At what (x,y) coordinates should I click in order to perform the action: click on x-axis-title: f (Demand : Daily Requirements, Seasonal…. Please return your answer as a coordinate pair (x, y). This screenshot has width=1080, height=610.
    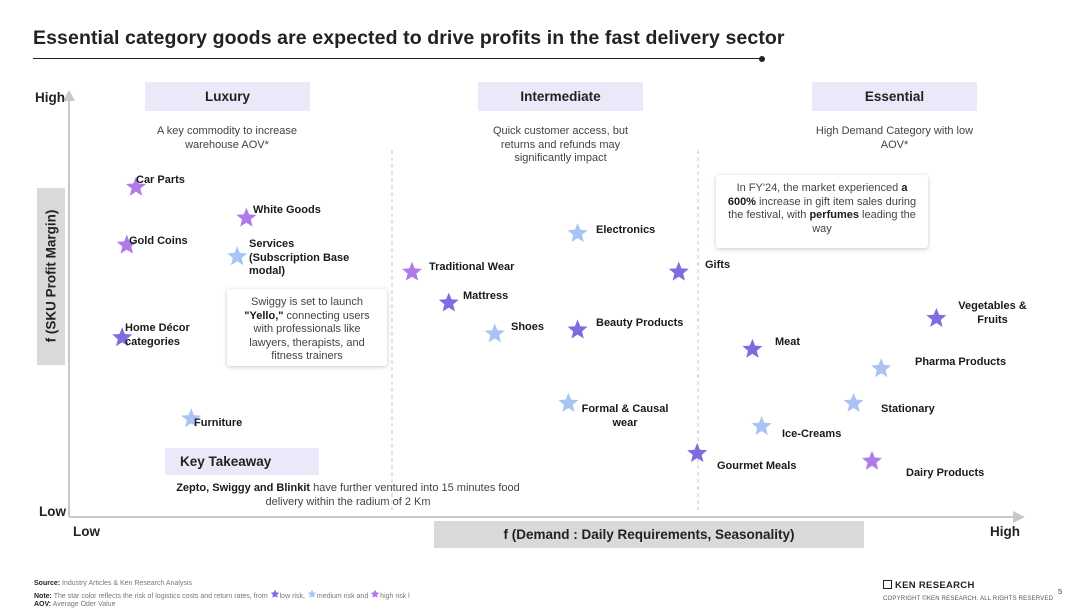
    Looking at the image, I should click on (649, 534).